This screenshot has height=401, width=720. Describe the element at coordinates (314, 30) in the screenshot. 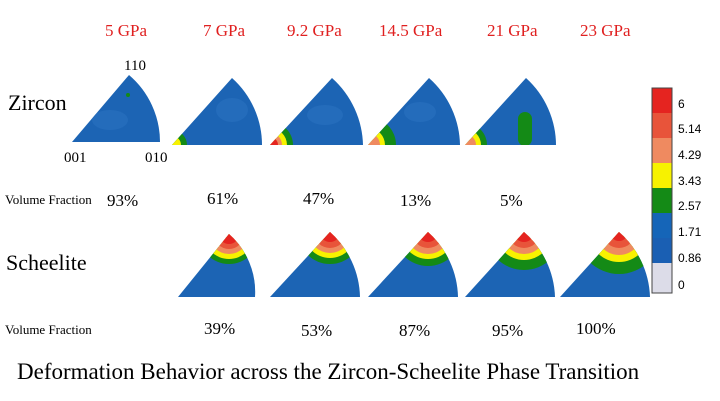

I see `pressure-label-9-2: 9.2 GPa` at that location.